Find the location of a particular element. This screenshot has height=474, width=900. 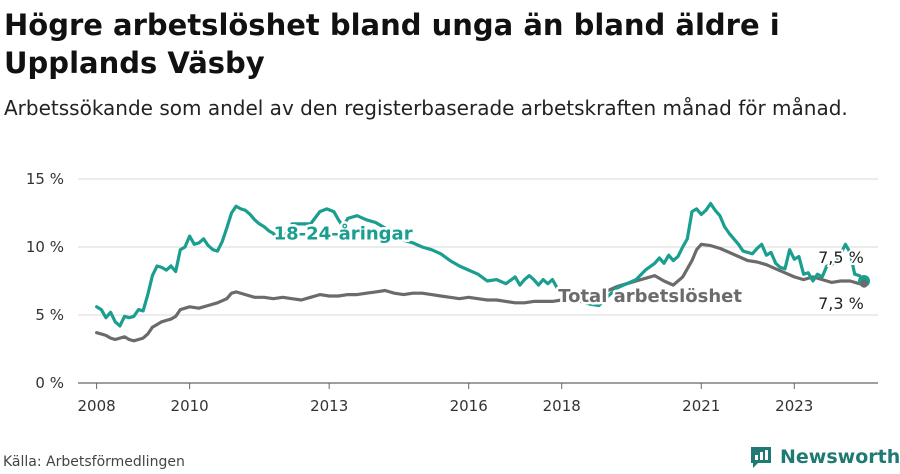

x-axis-ticks: 2008 2010 2013 2016 2018 2021 2023 is located at coordinates (445, 399).